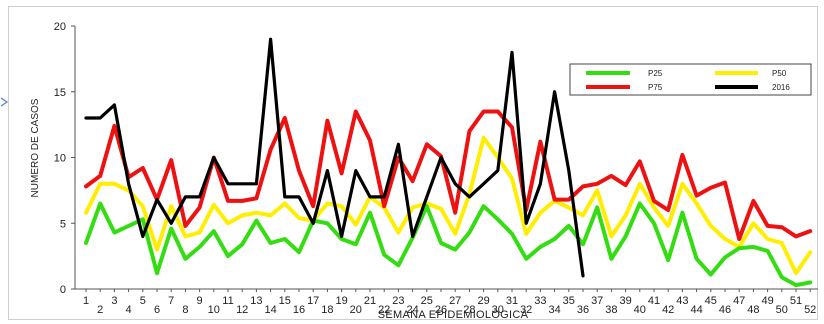 This screenshot has width=824, height=324. I want to click on x-tick-label: 3, so click(114, 301).